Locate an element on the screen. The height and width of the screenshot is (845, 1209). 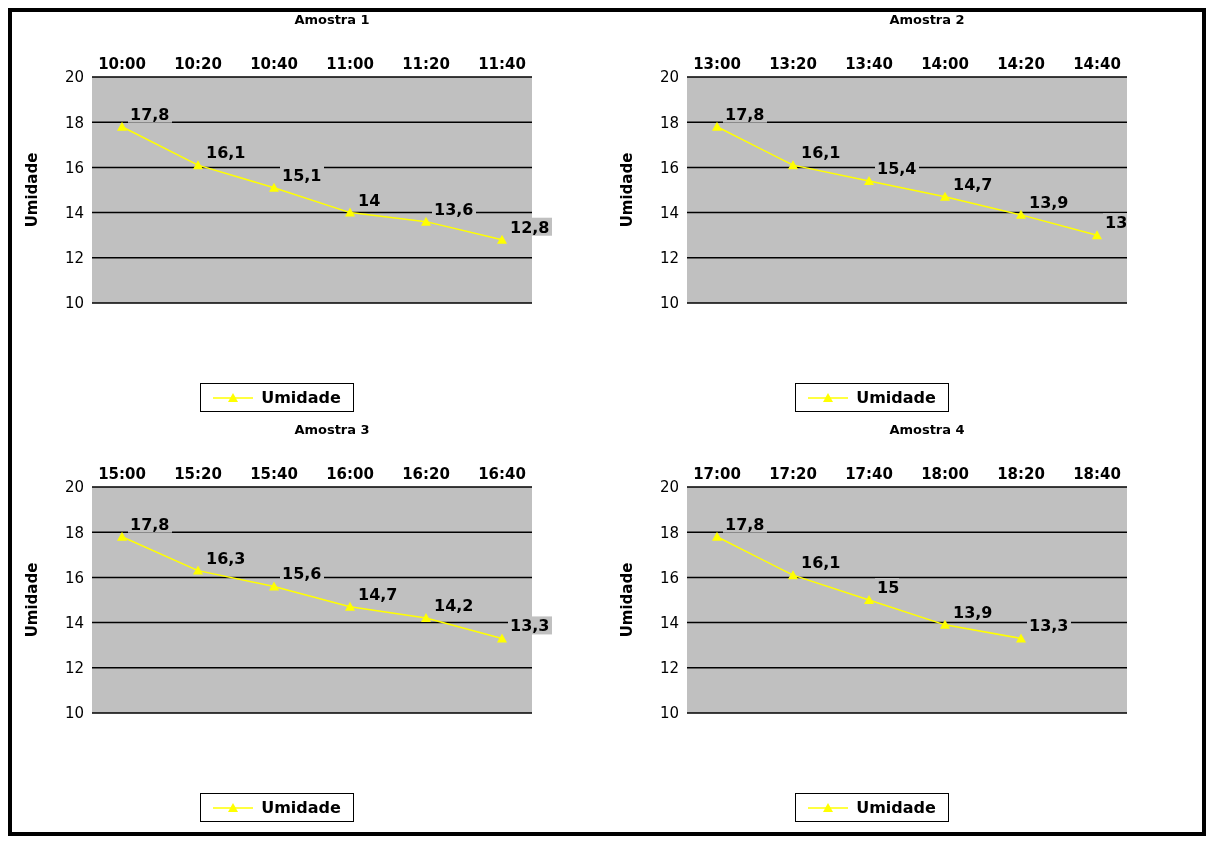
x-tick-label: 10:40 is located at coordinates (274, 64).